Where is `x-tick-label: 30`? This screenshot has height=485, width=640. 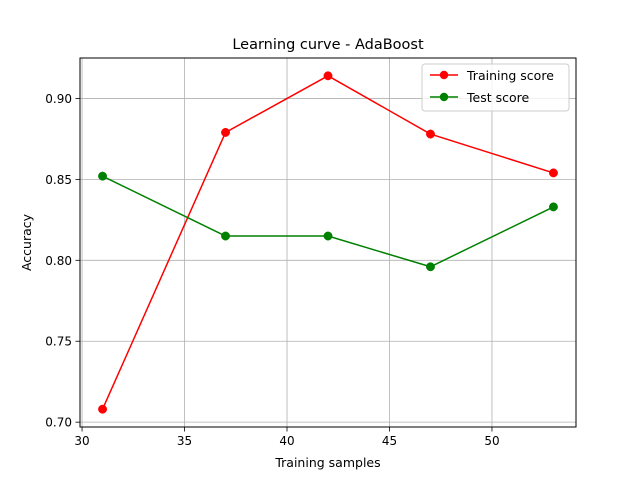 x-tick-label: 30 is located at coordinates (81, 441).